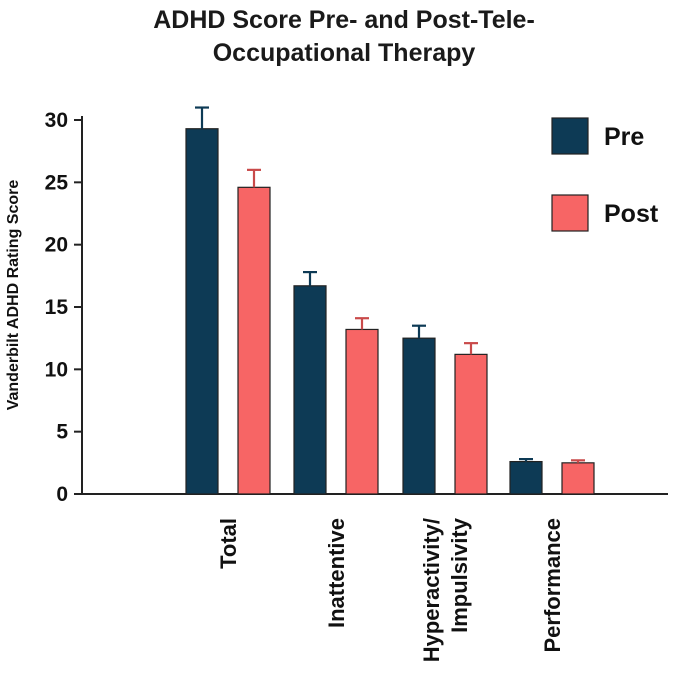 The image size is (685, 696). I want to click on y-axis-label: Vanderbilt ADHD Rating Score, so click(13, 295).